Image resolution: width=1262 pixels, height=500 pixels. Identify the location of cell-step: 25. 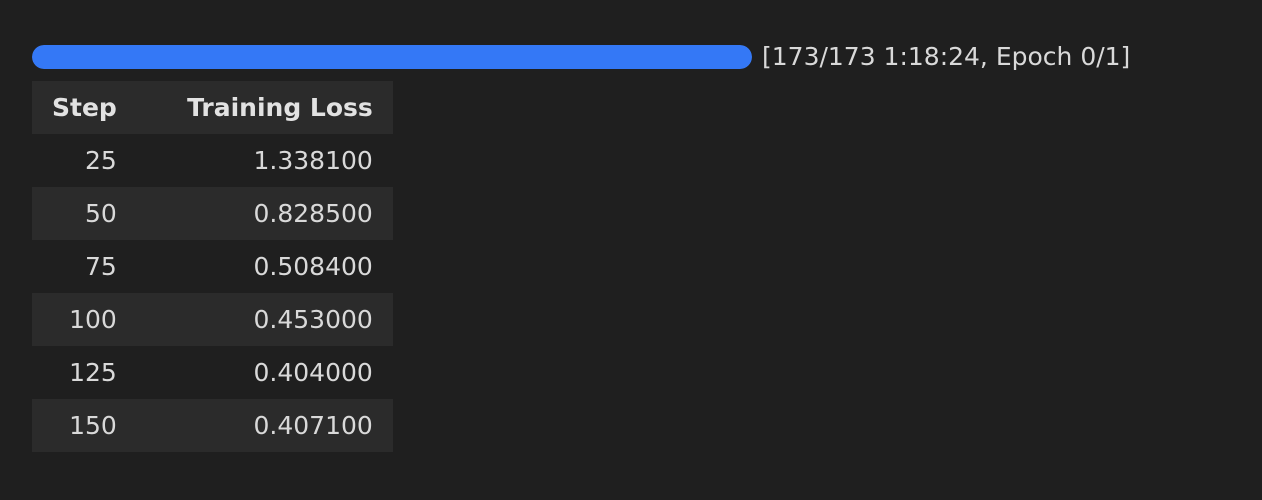
(101, 160).